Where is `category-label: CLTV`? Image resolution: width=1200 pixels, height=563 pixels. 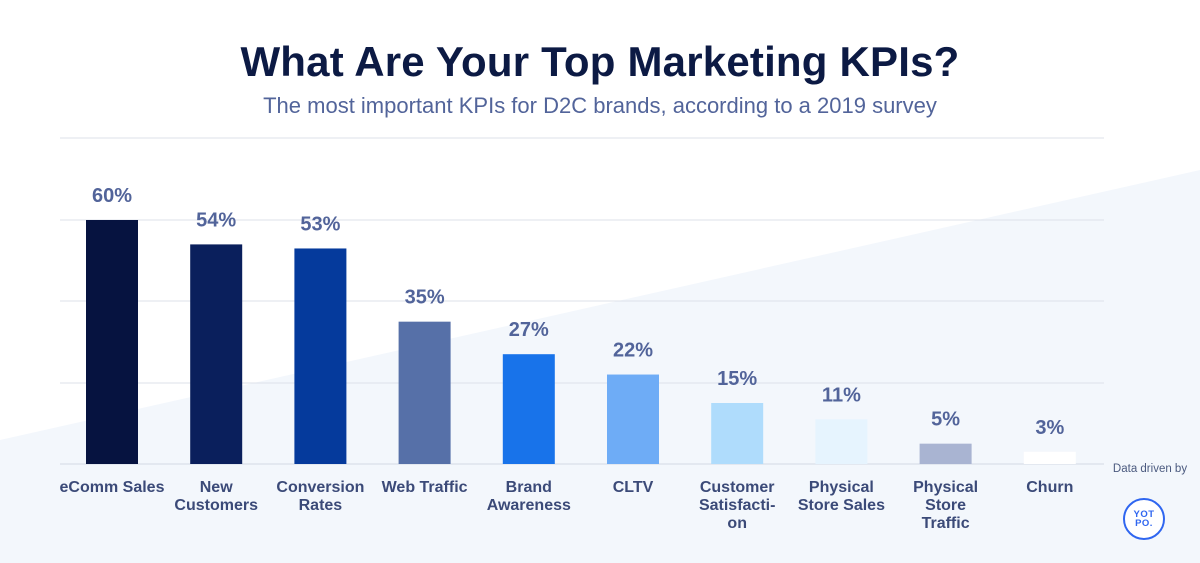 category-label: CLTV is located at coordinates (633, 487).